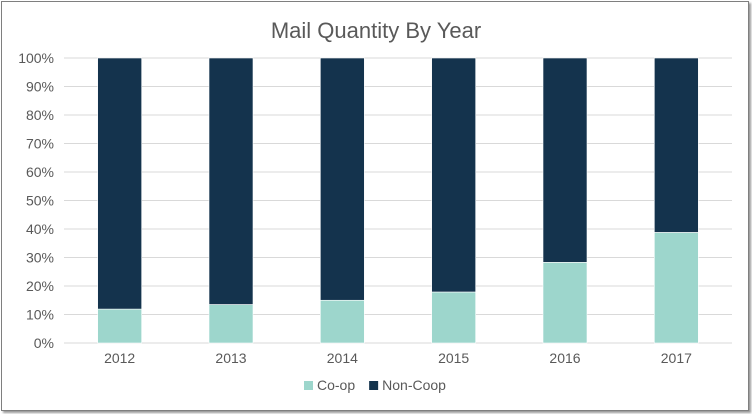 The height and width of the screenshot is (414, 752). Describe the element at coordinates (36, 58) in the screenshot. I see `y-tick-label: 100%` at that location.